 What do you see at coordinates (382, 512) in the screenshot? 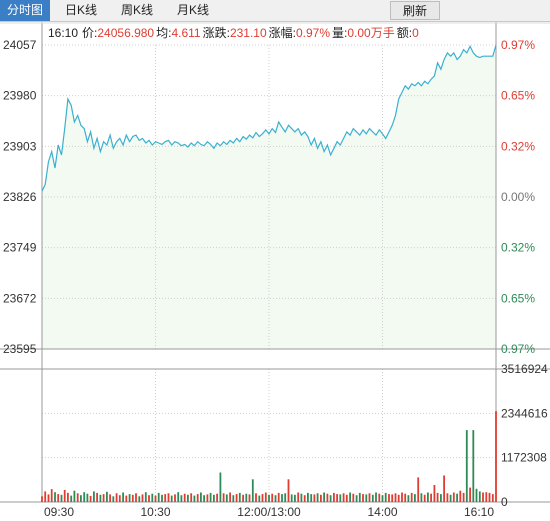
I see `time-tick-label: 14:00` at bounding box center [382, 512].